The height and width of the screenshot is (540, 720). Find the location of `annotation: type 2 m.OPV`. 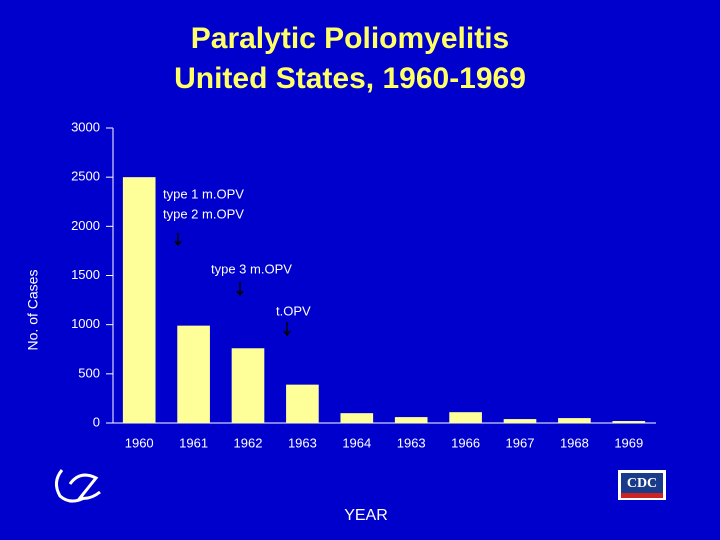

annotation: type 2 m.OPV is located at coordinates (203, 213).